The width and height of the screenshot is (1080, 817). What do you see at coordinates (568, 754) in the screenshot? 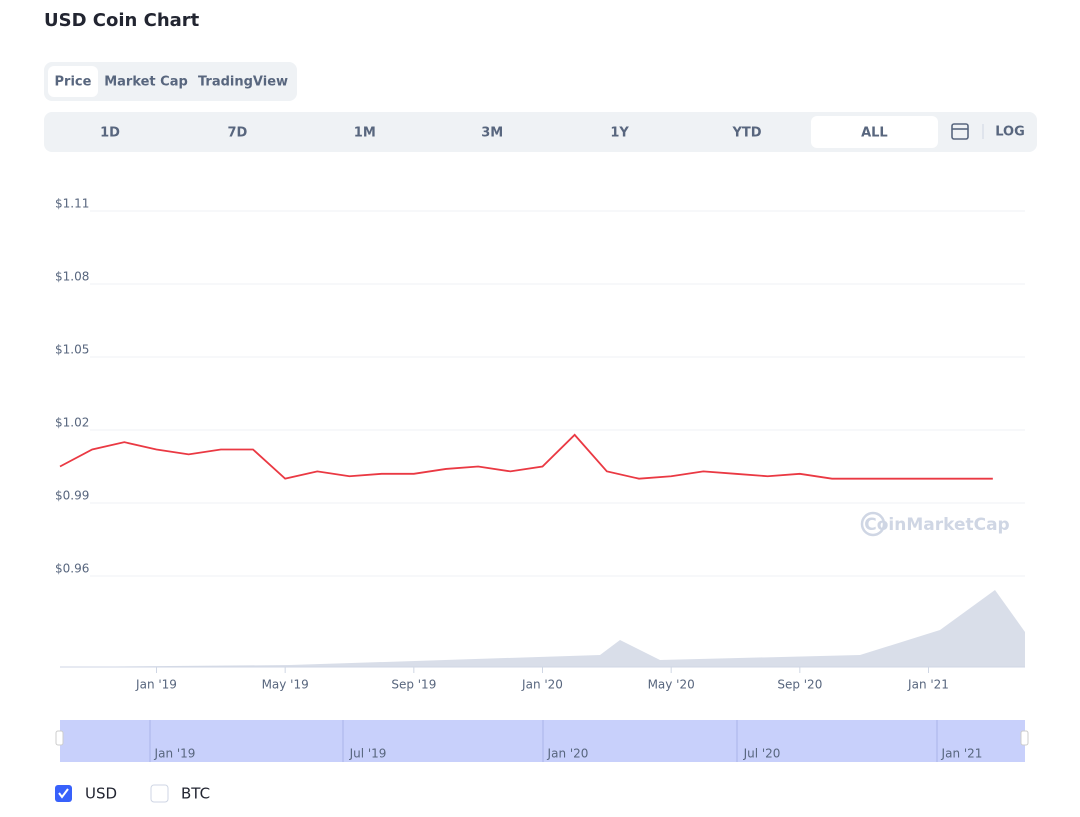
I see `navigator-label: Jan '20` at bounding box center [568, 754].